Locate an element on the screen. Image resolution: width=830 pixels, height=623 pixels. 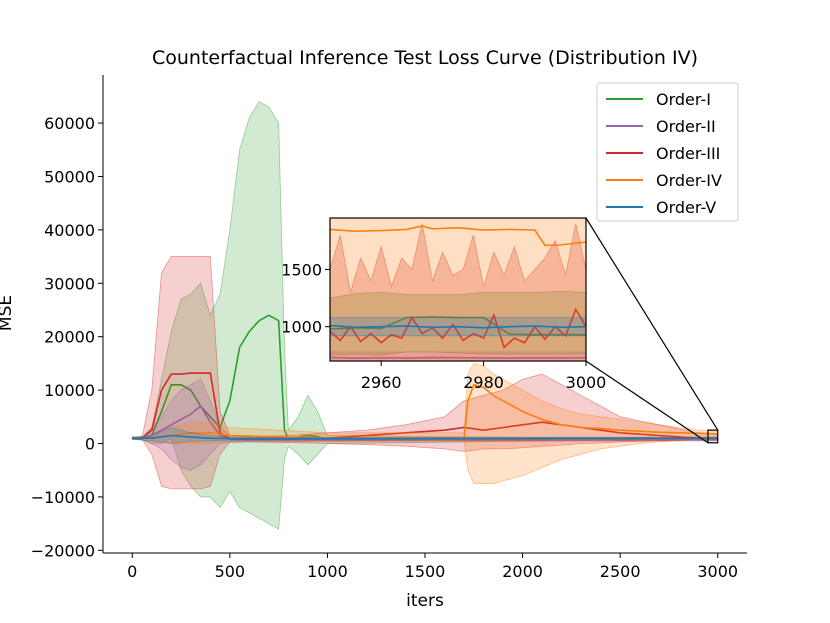
zoom-indicator is located at coordinates (652, 330).